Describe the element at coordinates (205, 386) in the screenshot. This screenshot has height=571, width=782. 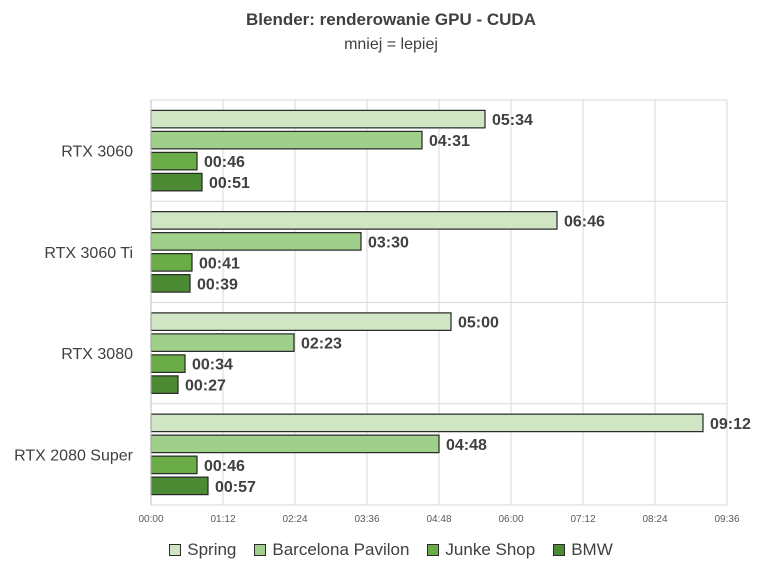
I see `data-label: 00:27` at that location.